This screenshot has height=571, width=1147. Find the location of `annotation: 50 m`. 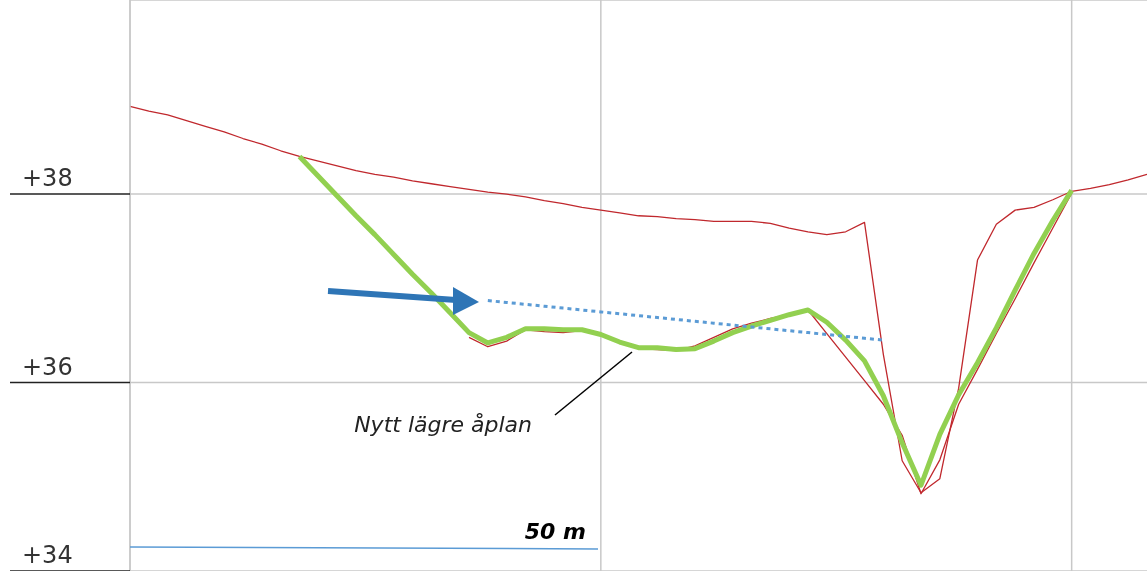

annotation: 50 m is located at coordinates (555, 531).